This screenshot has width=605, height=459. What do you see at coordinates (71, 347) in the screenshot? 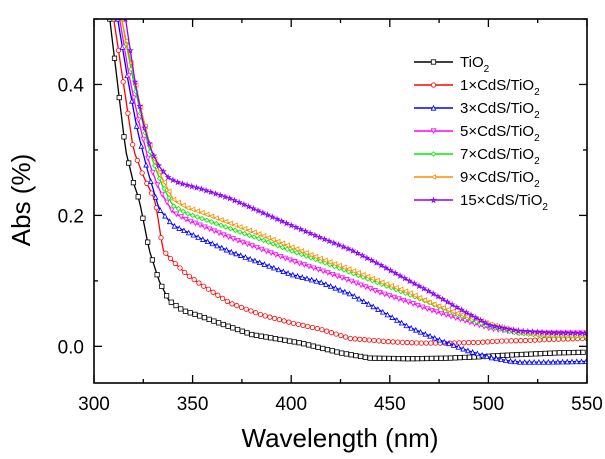
I see `y-tick-label: 0.0` at bounding box center [71, 347].